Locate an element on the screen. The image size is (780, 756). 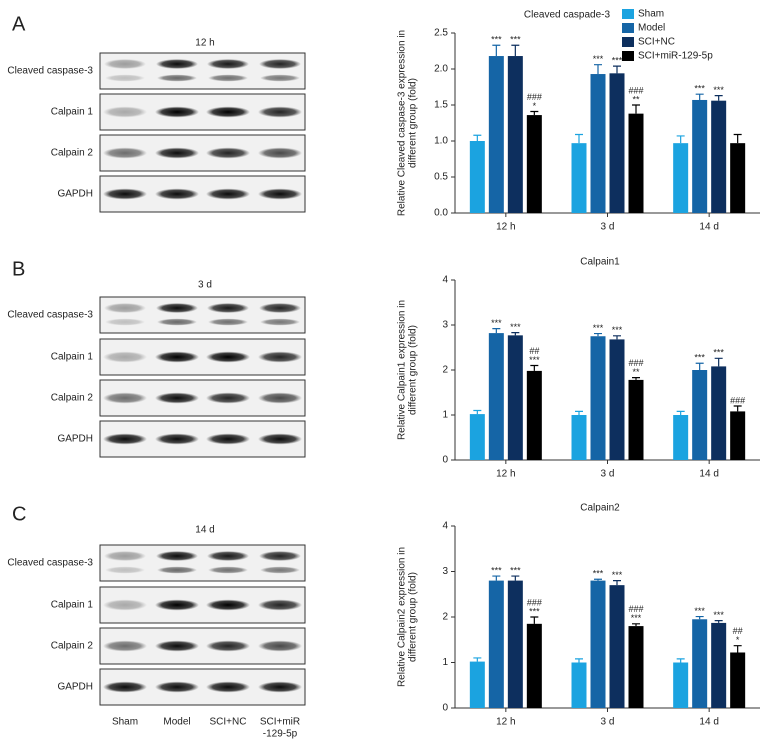
chart-title: Calpain1 is located at coordinates (600, 262).